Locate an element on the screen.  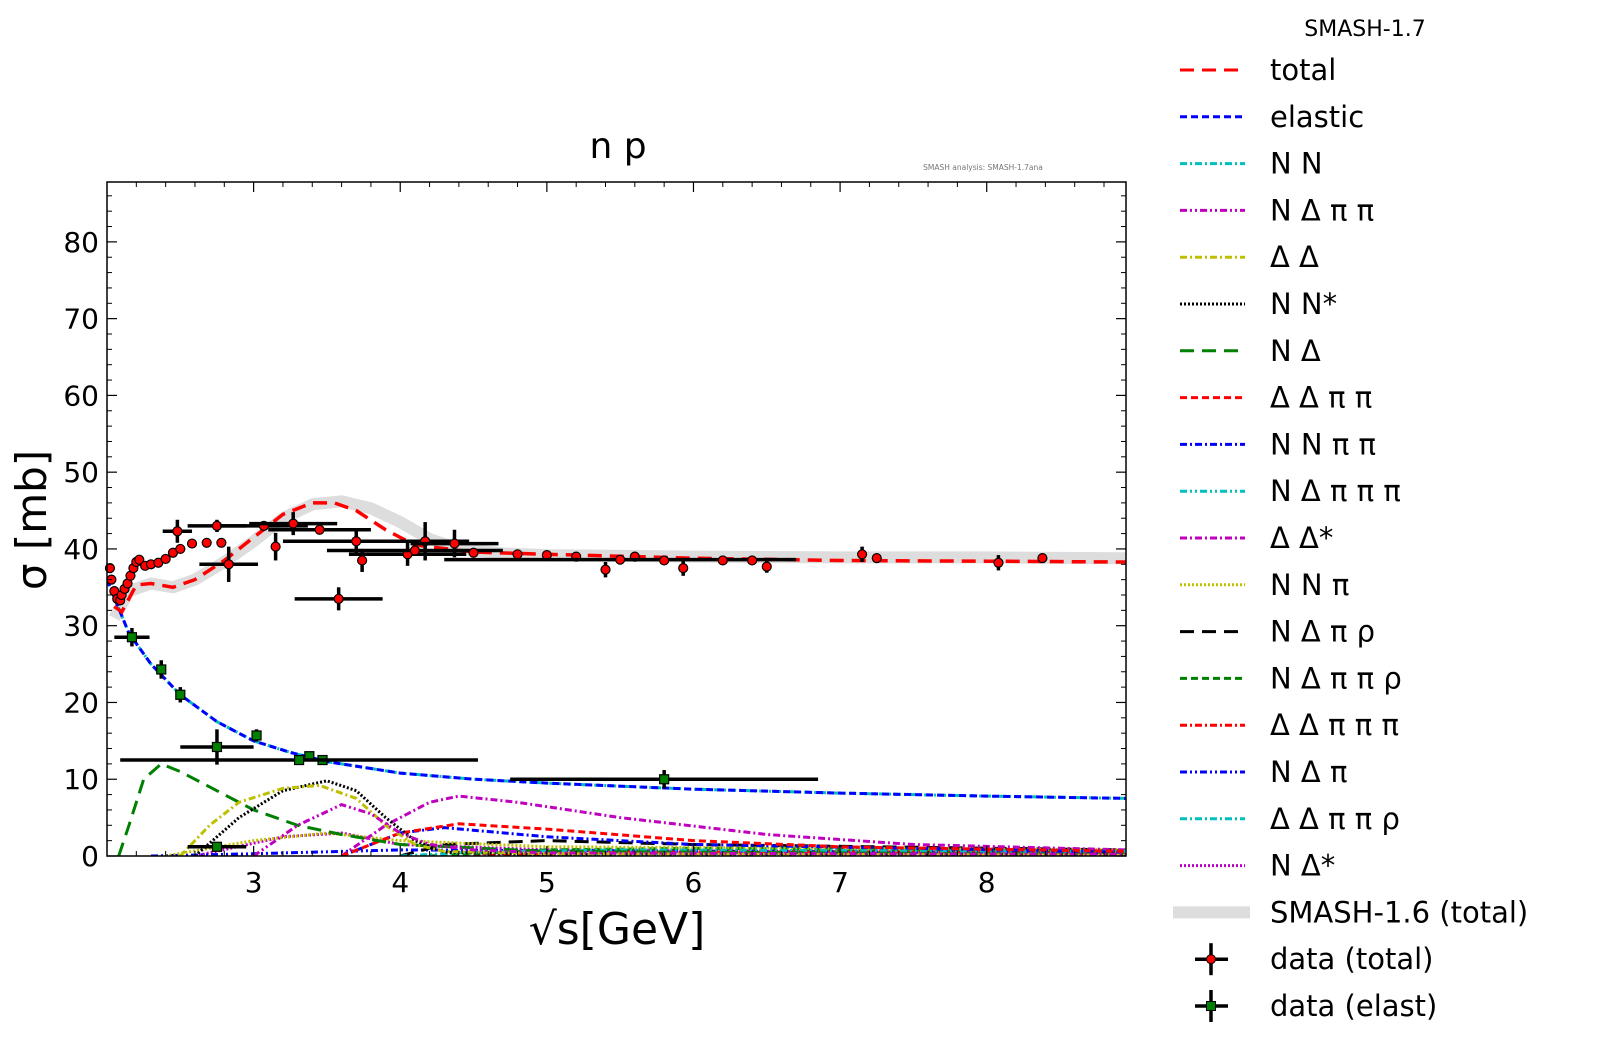
series-line-N-N is located at coordinates (616, 689).